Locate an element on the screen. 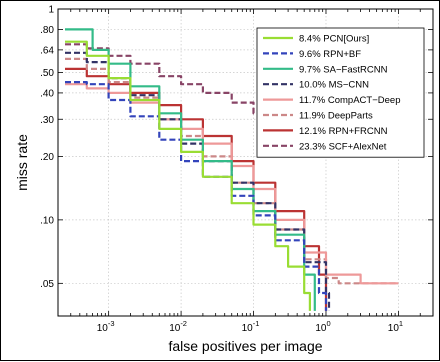 The image size is (440, 362). legend-box is located at coordinates (340, 92).